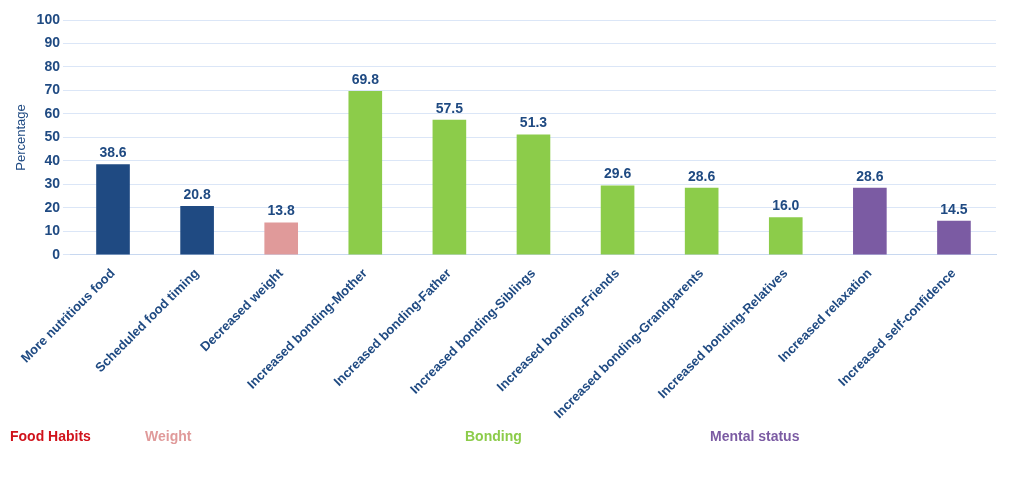 The image size is (1016, 500). I want to click on y-axis-title: Percentage, so click(21, 137).